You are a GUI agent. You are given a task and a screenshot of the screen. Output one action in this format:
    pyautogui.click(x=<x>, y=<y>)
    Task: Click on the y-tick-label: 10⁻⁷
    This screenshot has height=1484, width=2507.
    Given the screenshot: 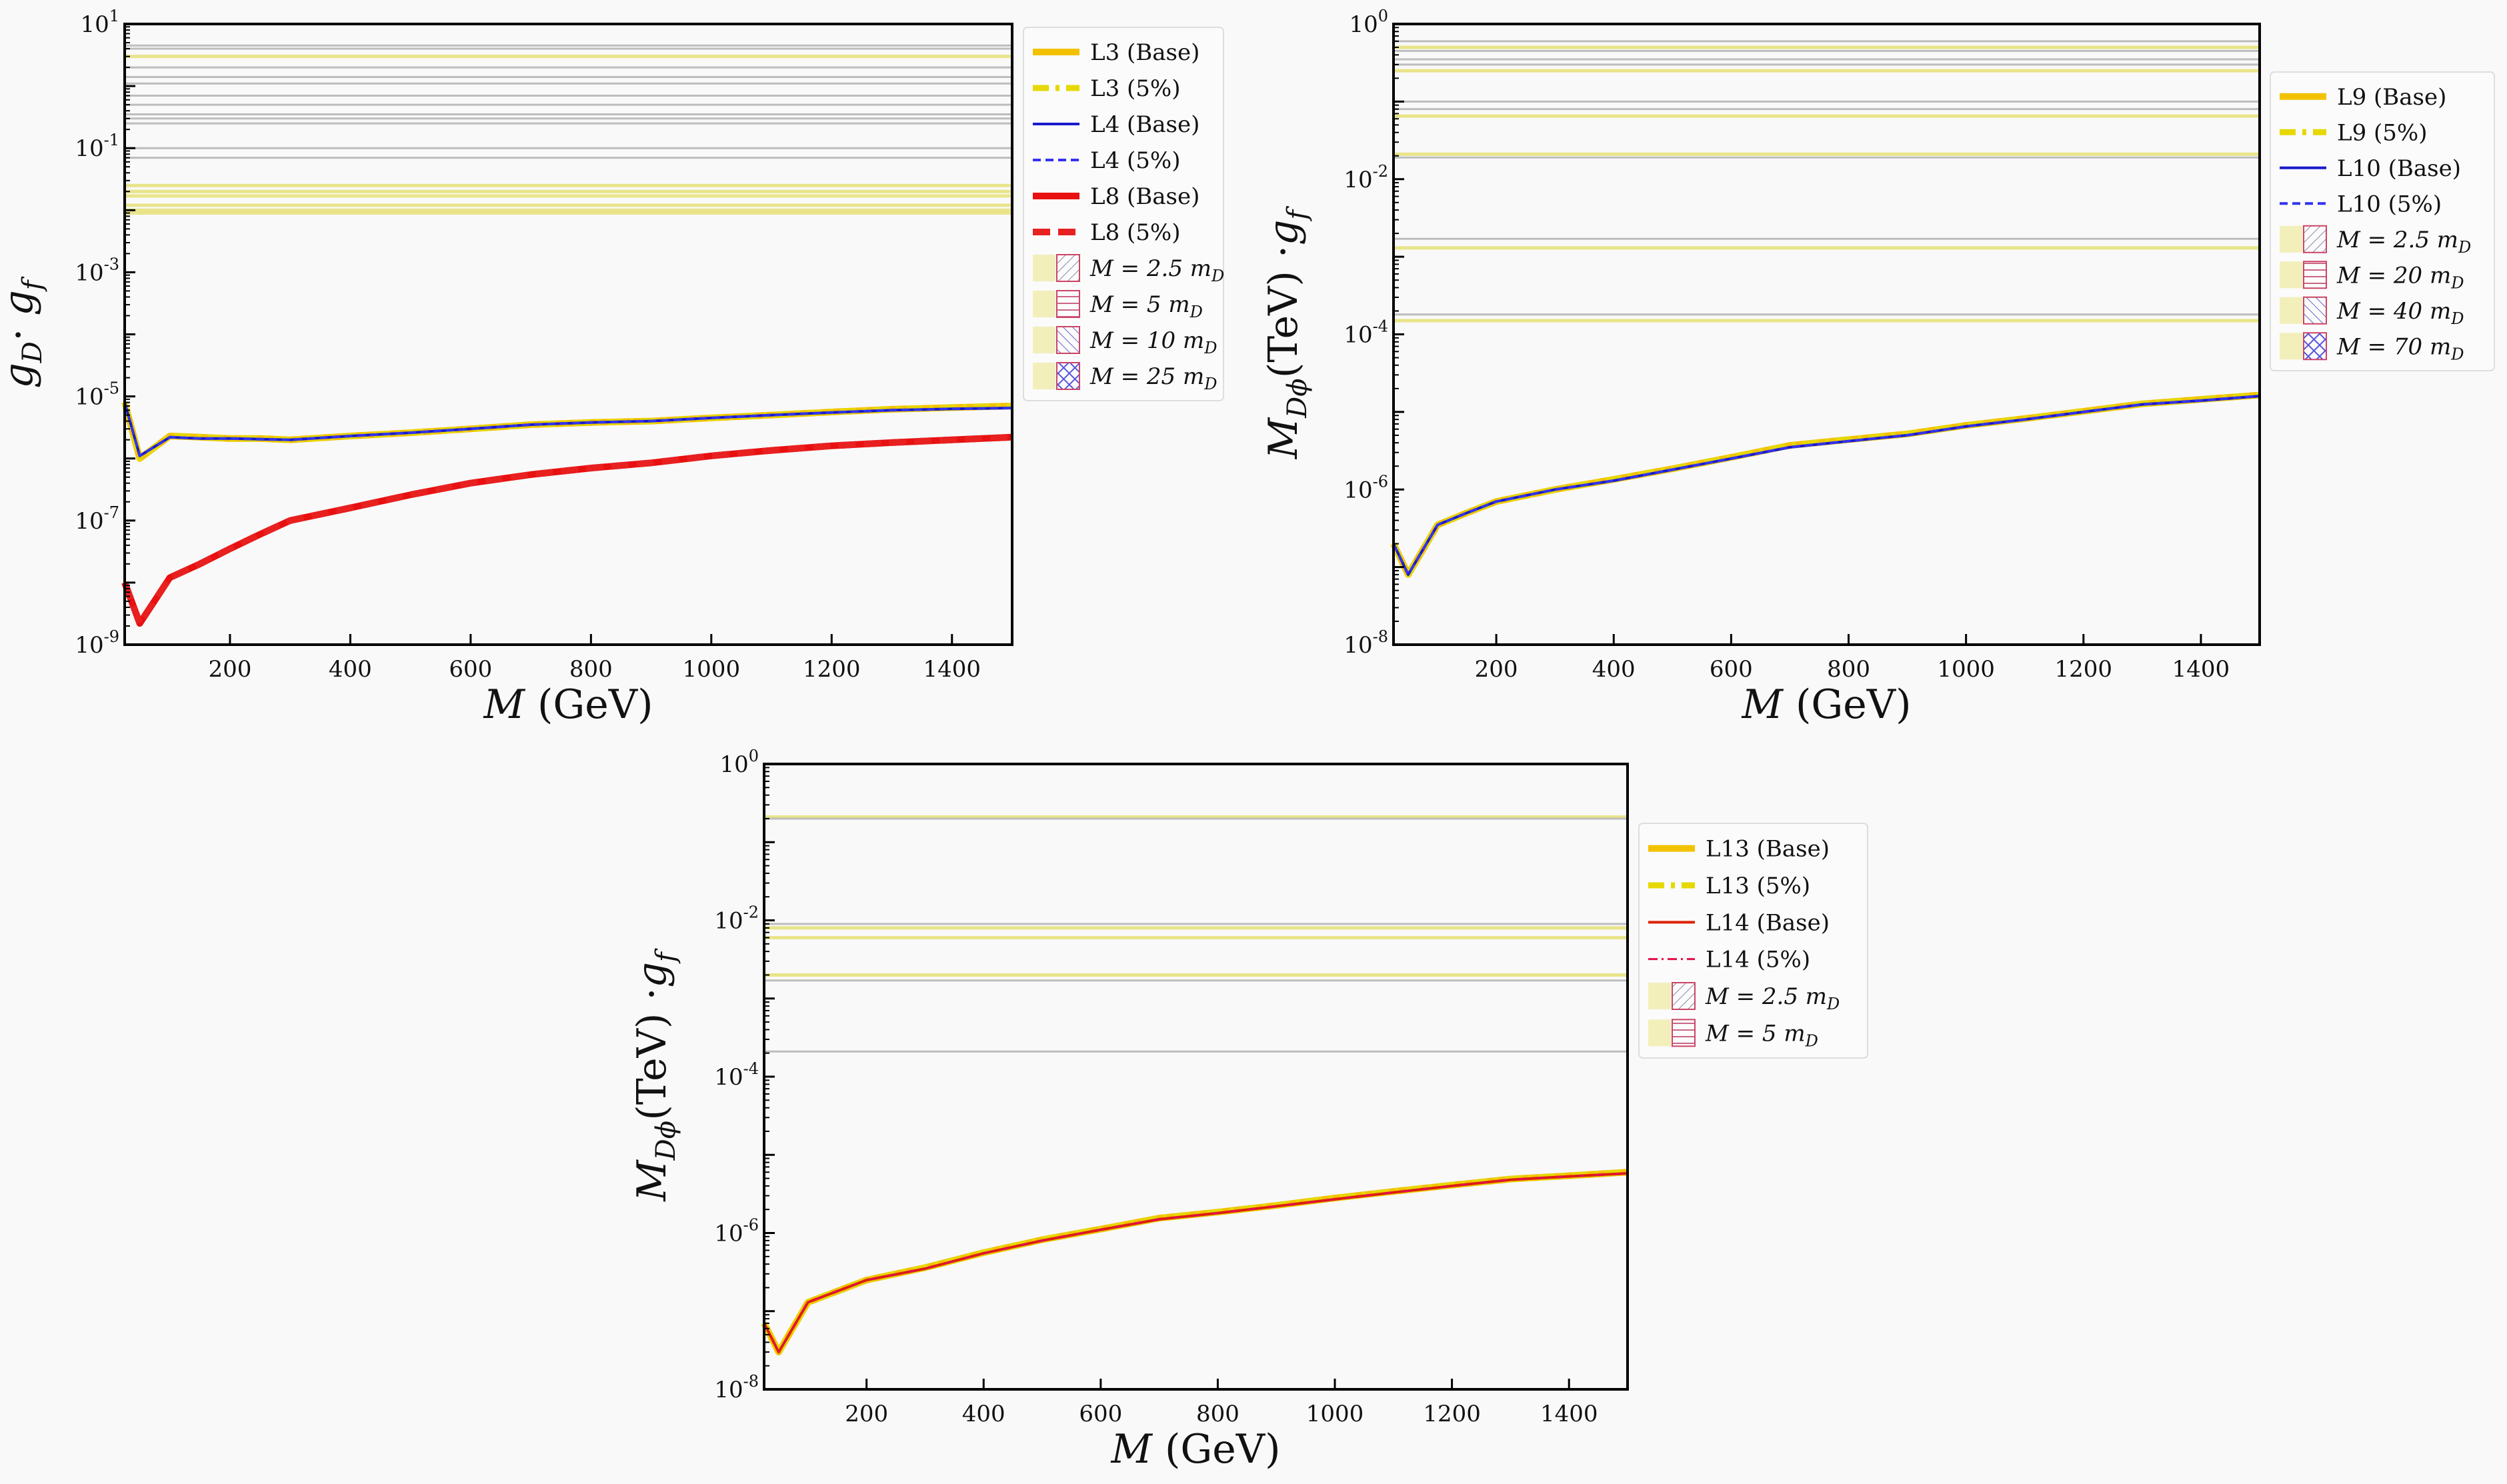 What is the action you would take?
    pyautogui.click(x=97, y=519)
    